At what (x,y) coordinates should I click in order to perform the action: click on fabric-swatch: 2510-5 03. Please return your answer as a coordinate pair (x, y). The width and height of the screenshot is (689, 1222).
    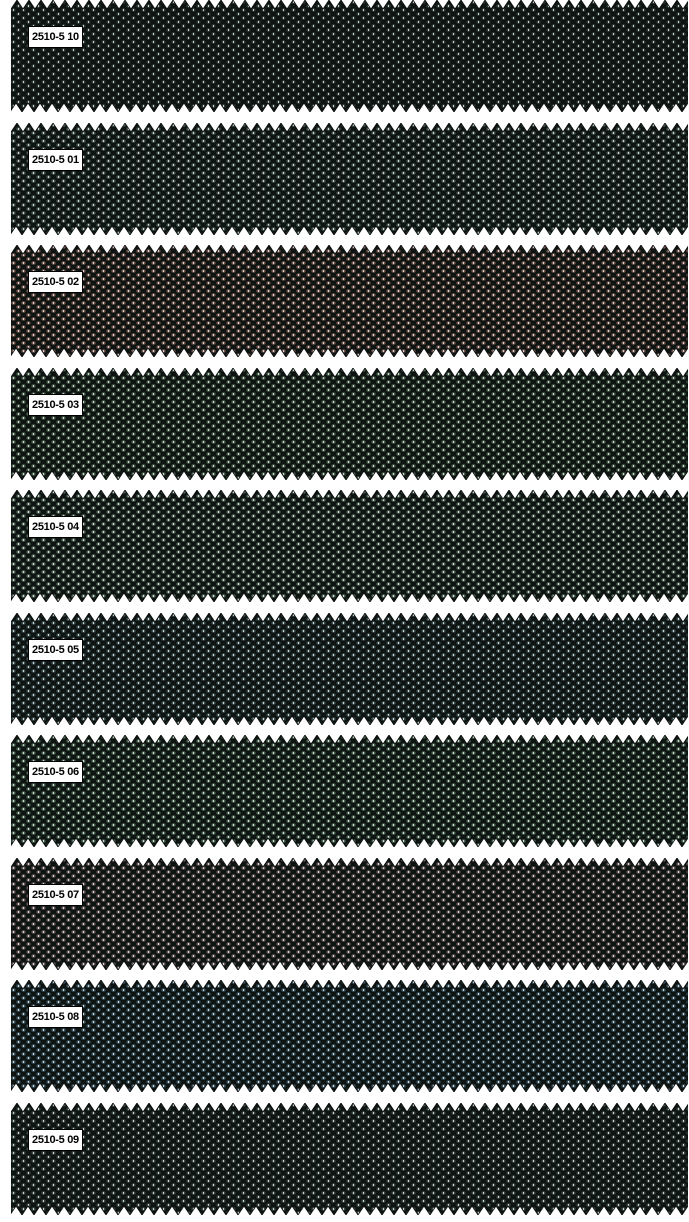
    Looking at the image, I should click on (349, 424).